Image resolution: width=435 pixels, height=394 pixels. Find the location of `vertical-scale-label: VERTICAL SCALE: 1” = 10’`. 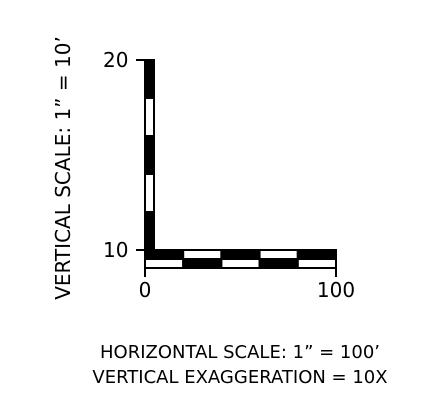

vertical-scale-label: VERTICAL SCALE: 1” = 10’ is located at coordinates (63, 168).